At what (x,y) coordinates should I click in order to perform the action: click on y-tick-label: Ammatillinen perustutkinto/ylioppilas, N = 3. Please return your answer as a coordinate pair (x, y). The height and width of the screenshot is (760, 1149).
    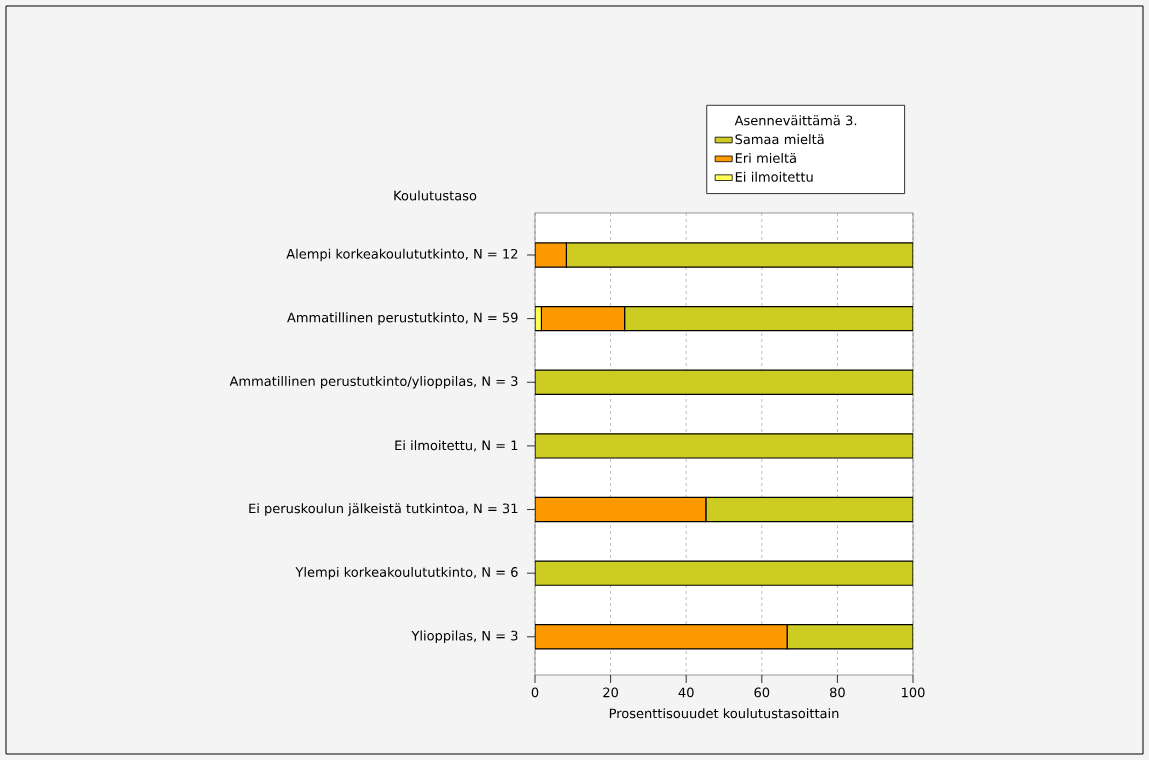
    Looking at the image, I should click on (373, 382).